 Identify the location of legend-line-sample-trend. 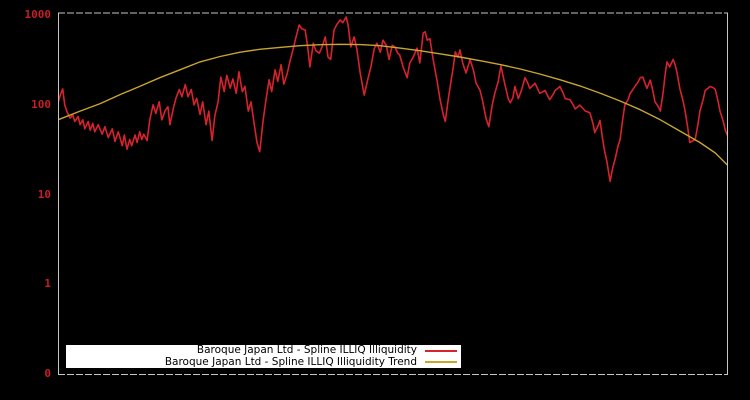
(441, 362).